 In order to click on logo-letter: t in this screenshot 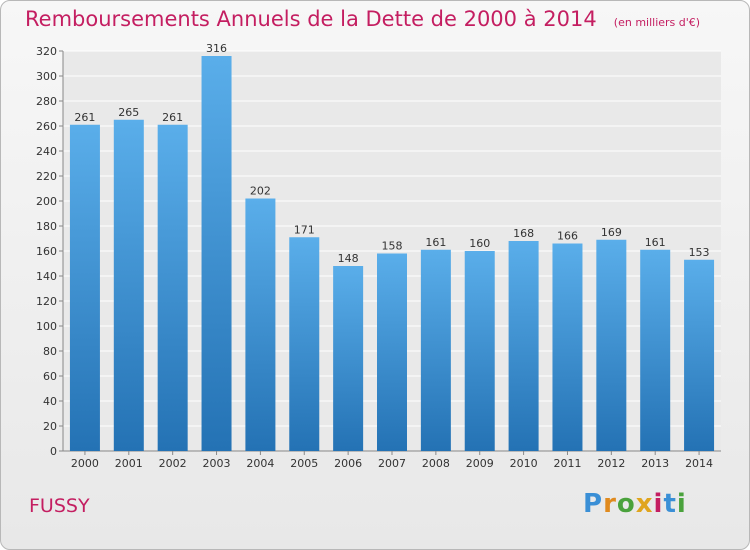, I will do `click(670, 504)`.